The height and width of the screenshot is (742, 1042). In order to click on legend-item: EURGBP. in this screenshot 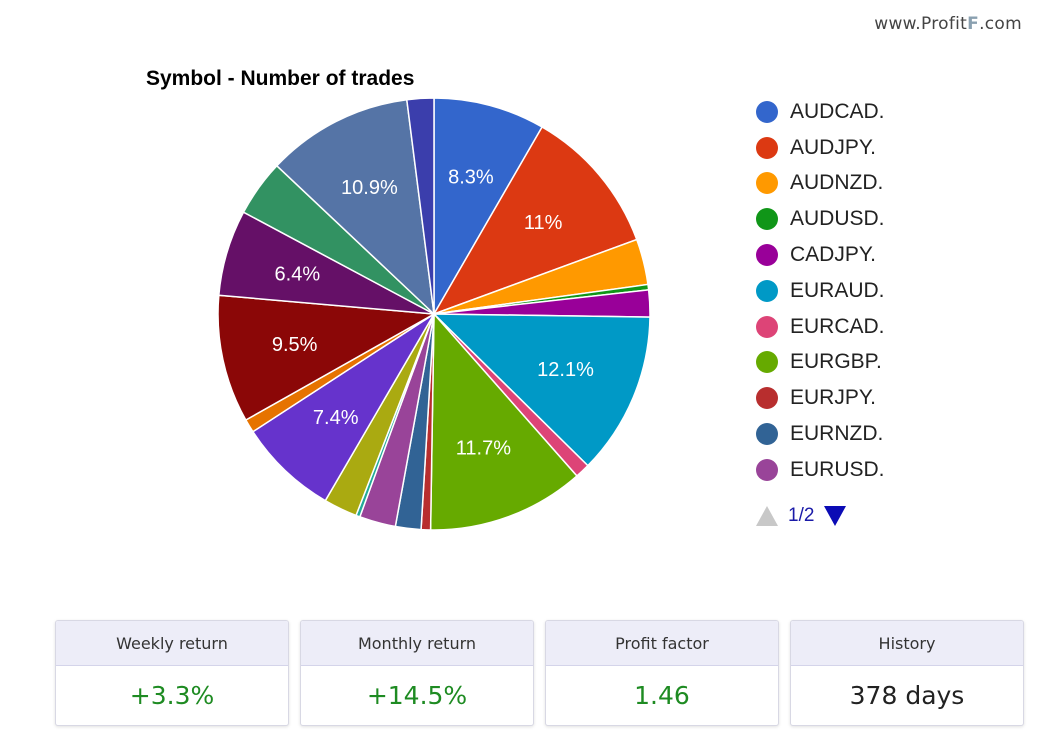, I will do `click(820, 363)`.